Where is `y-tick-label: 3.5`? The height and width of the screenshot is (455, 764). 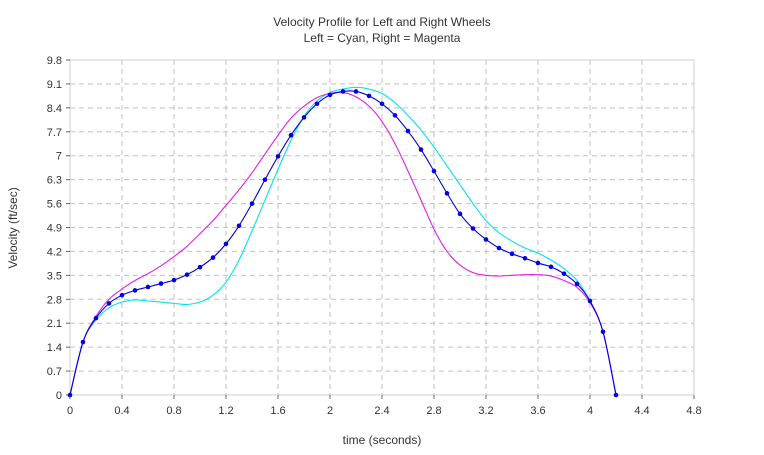 y-tick-label: 3.5 is located at coordinates (54, 276).